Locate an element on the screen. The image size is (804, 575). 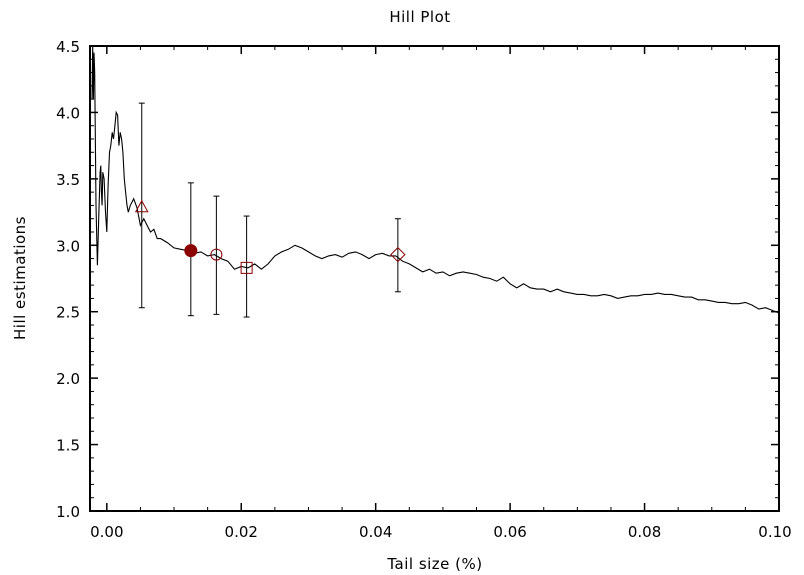
x-tick-label: 0.04 is located at coordinates (375, 532).